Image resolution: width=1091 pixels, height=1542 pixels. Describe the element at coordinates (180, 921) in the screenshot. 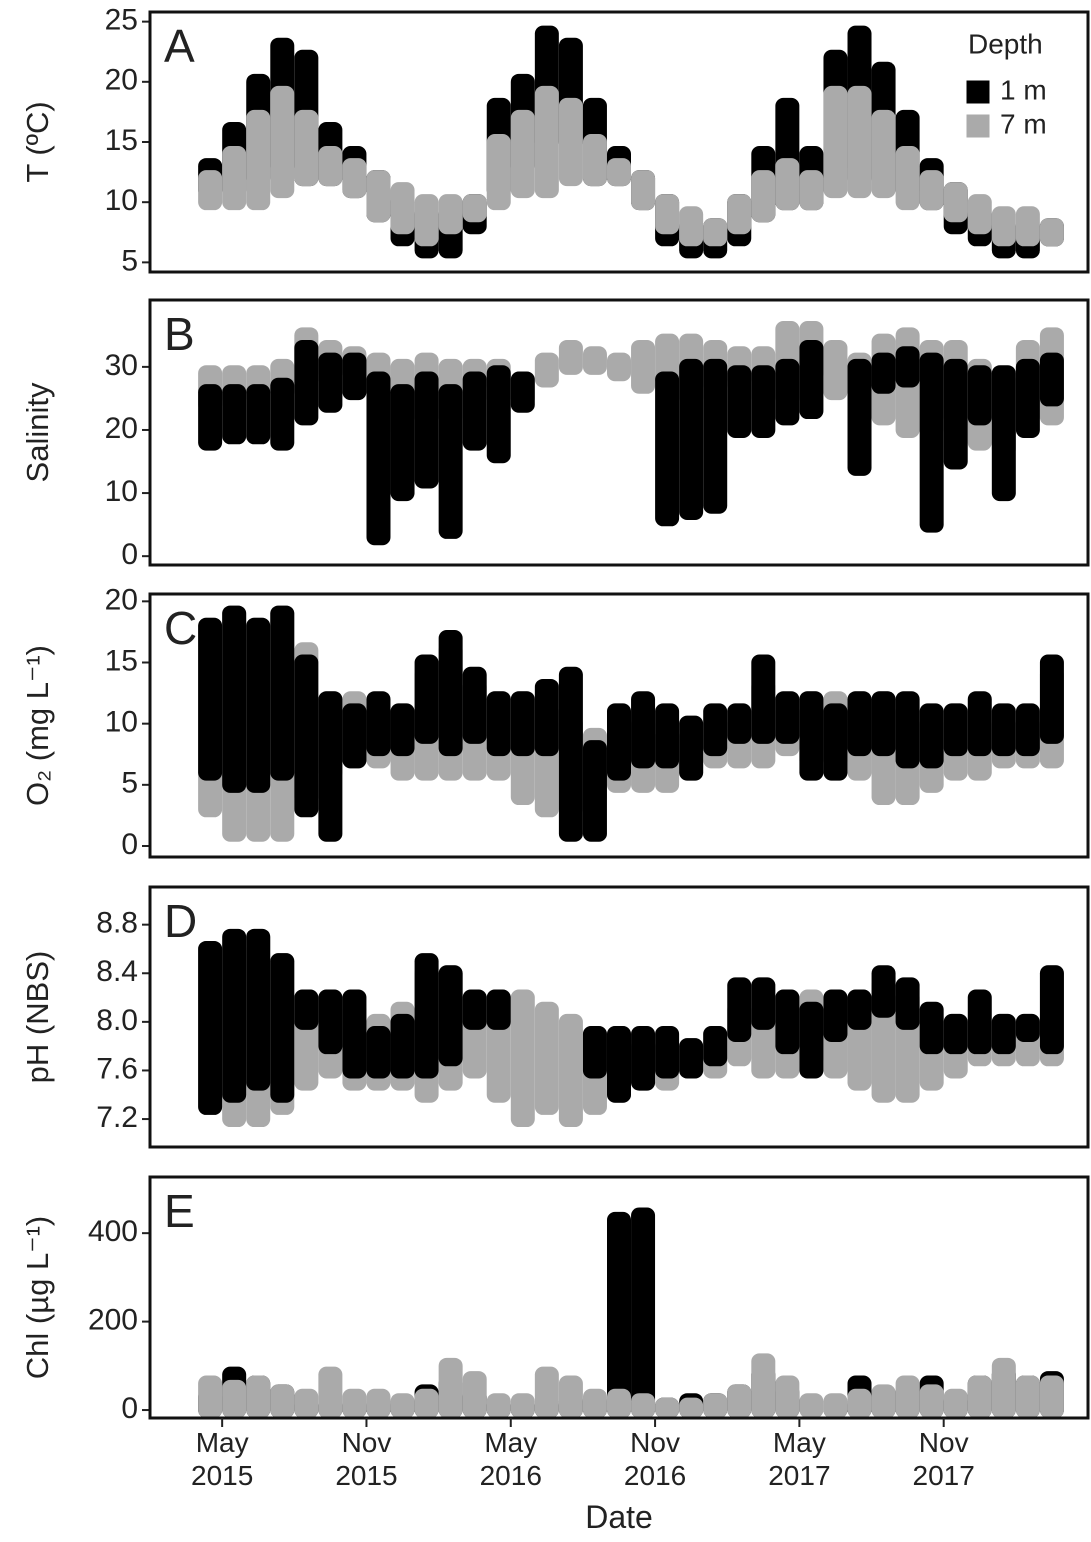

I see `panel-label: D` at that location.